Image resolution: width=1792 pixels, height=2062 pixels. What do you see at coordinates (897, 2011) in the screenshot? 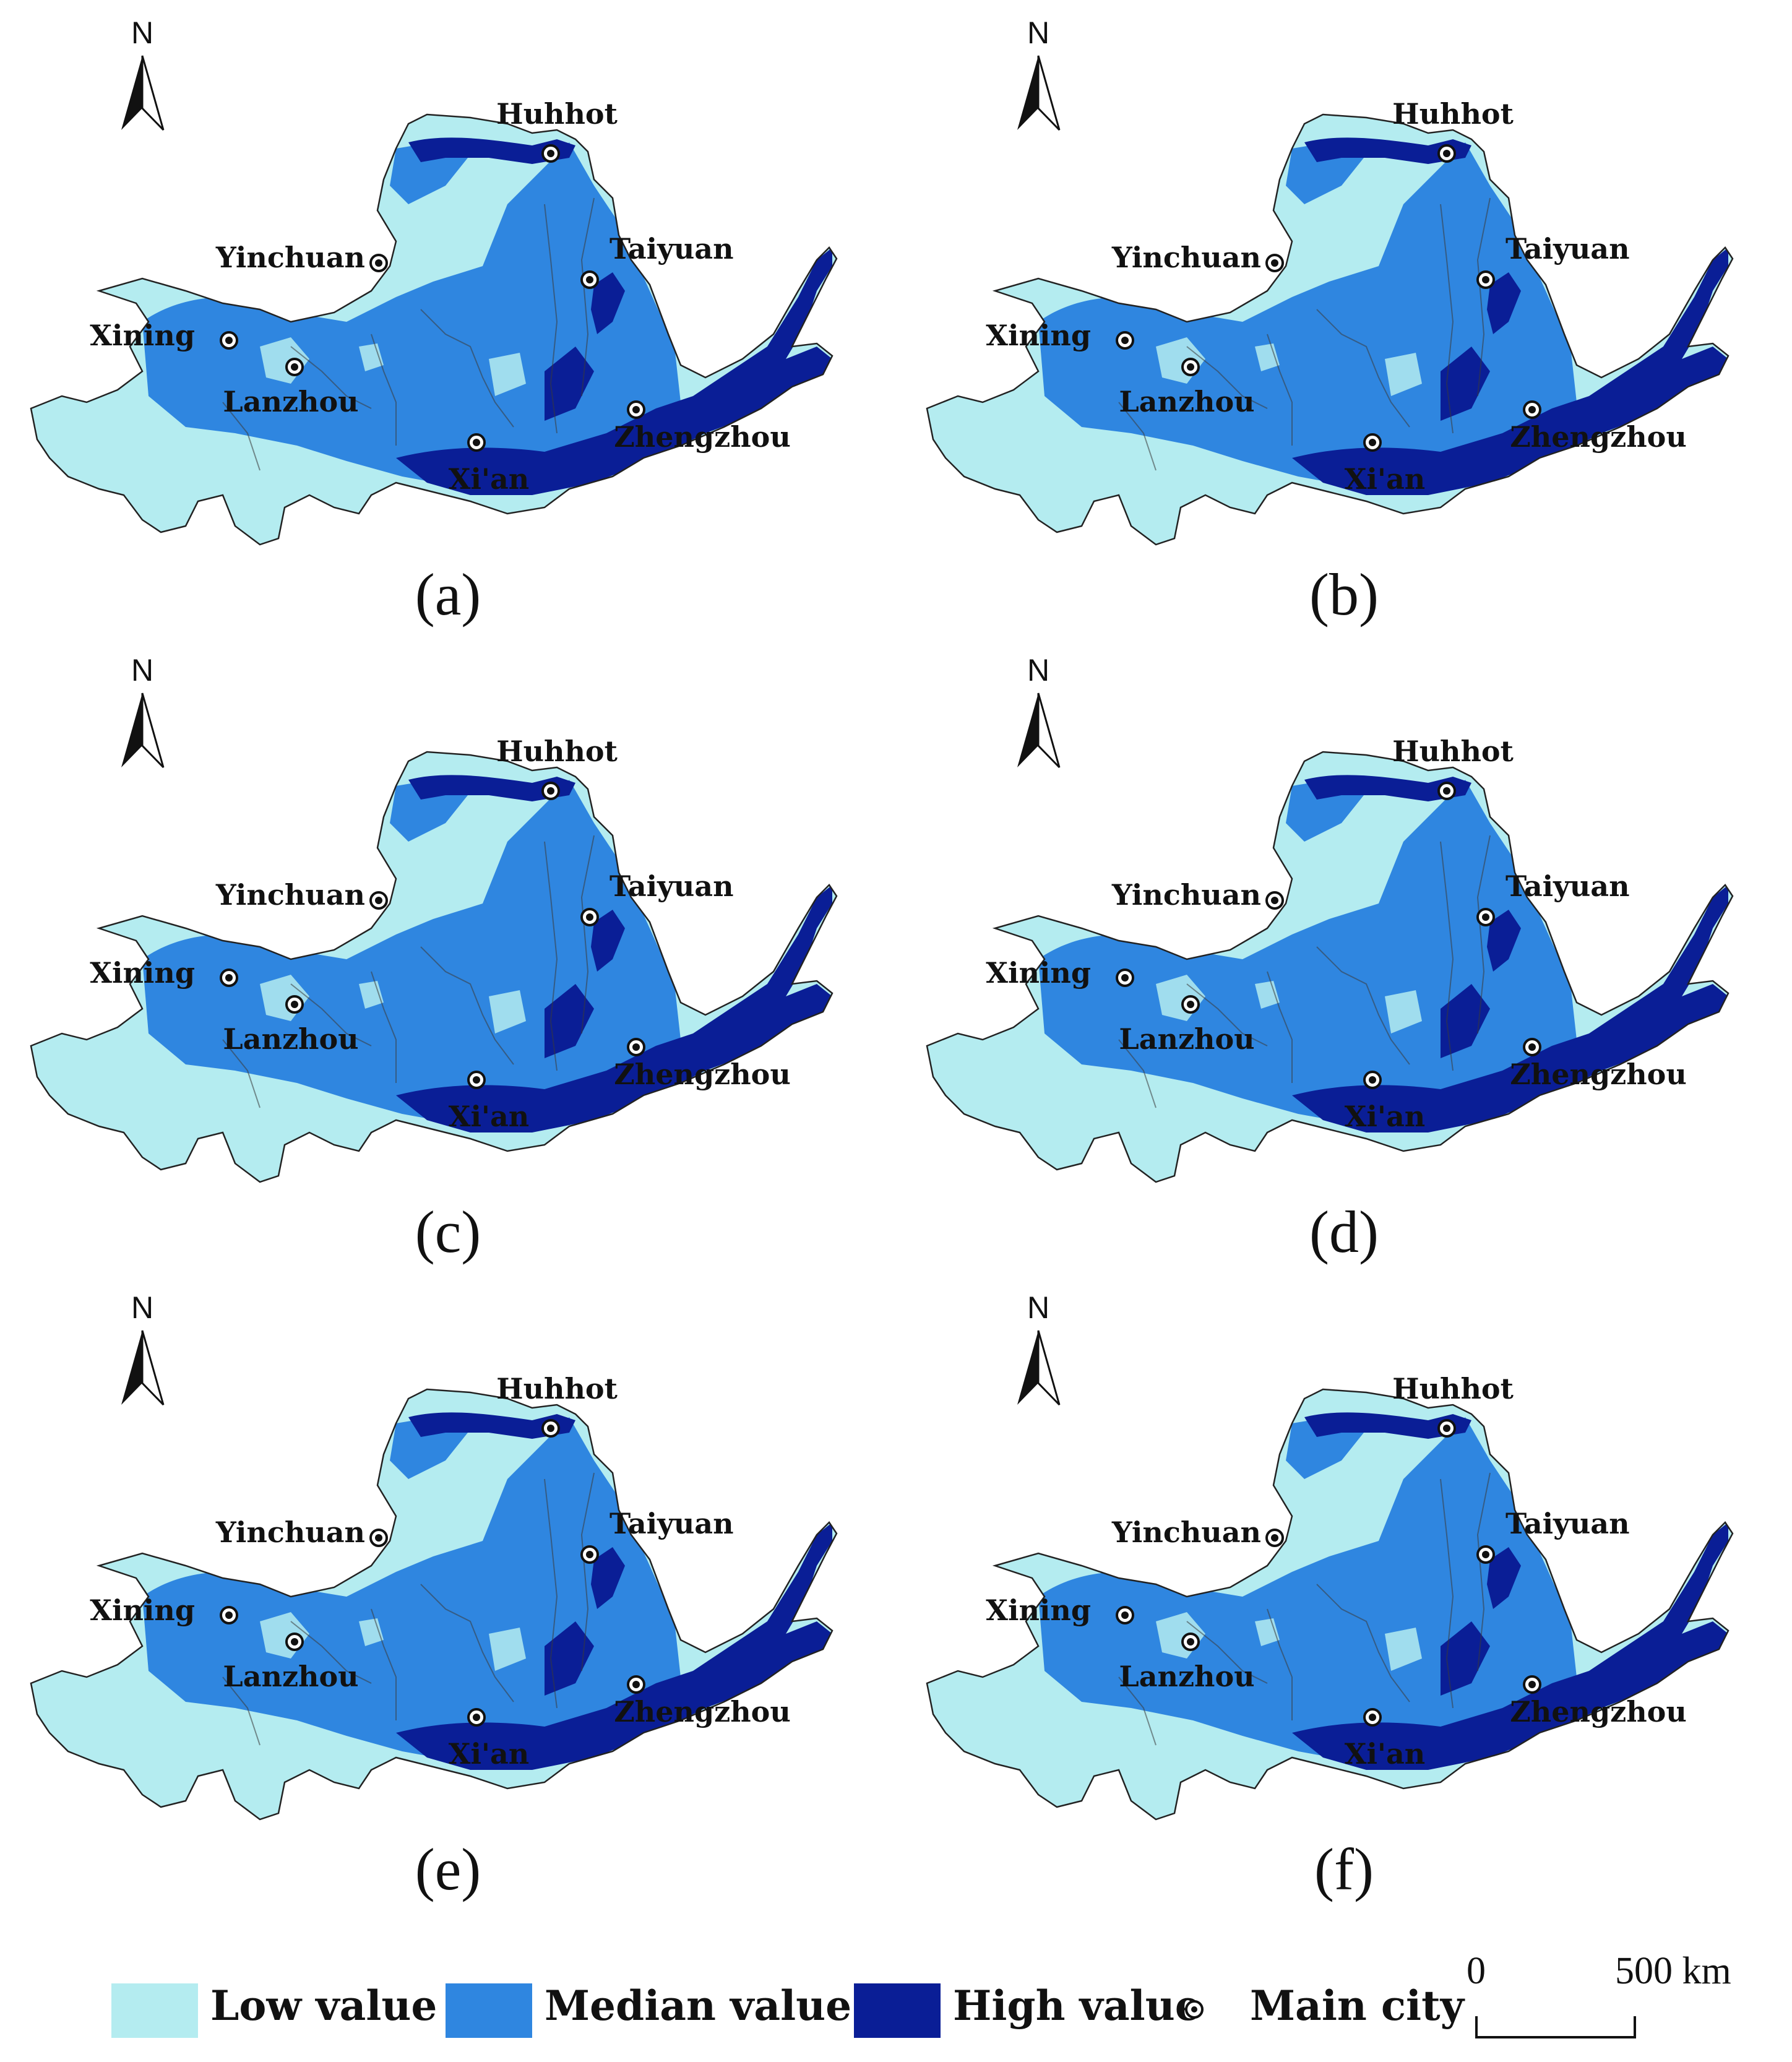
I see `legend-high-swatch` at bounding box center [897, 2011].